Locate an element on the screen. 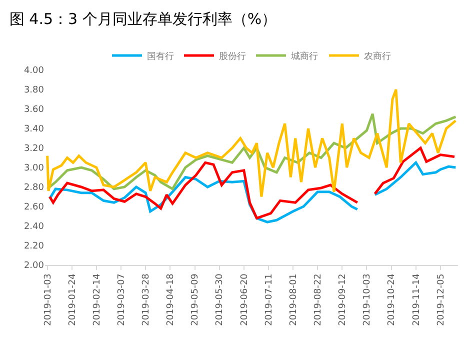 The height and width of the screenshot is (338, 470). x-tick-label: 2019-07-11 is located at coordinates (269, 300).